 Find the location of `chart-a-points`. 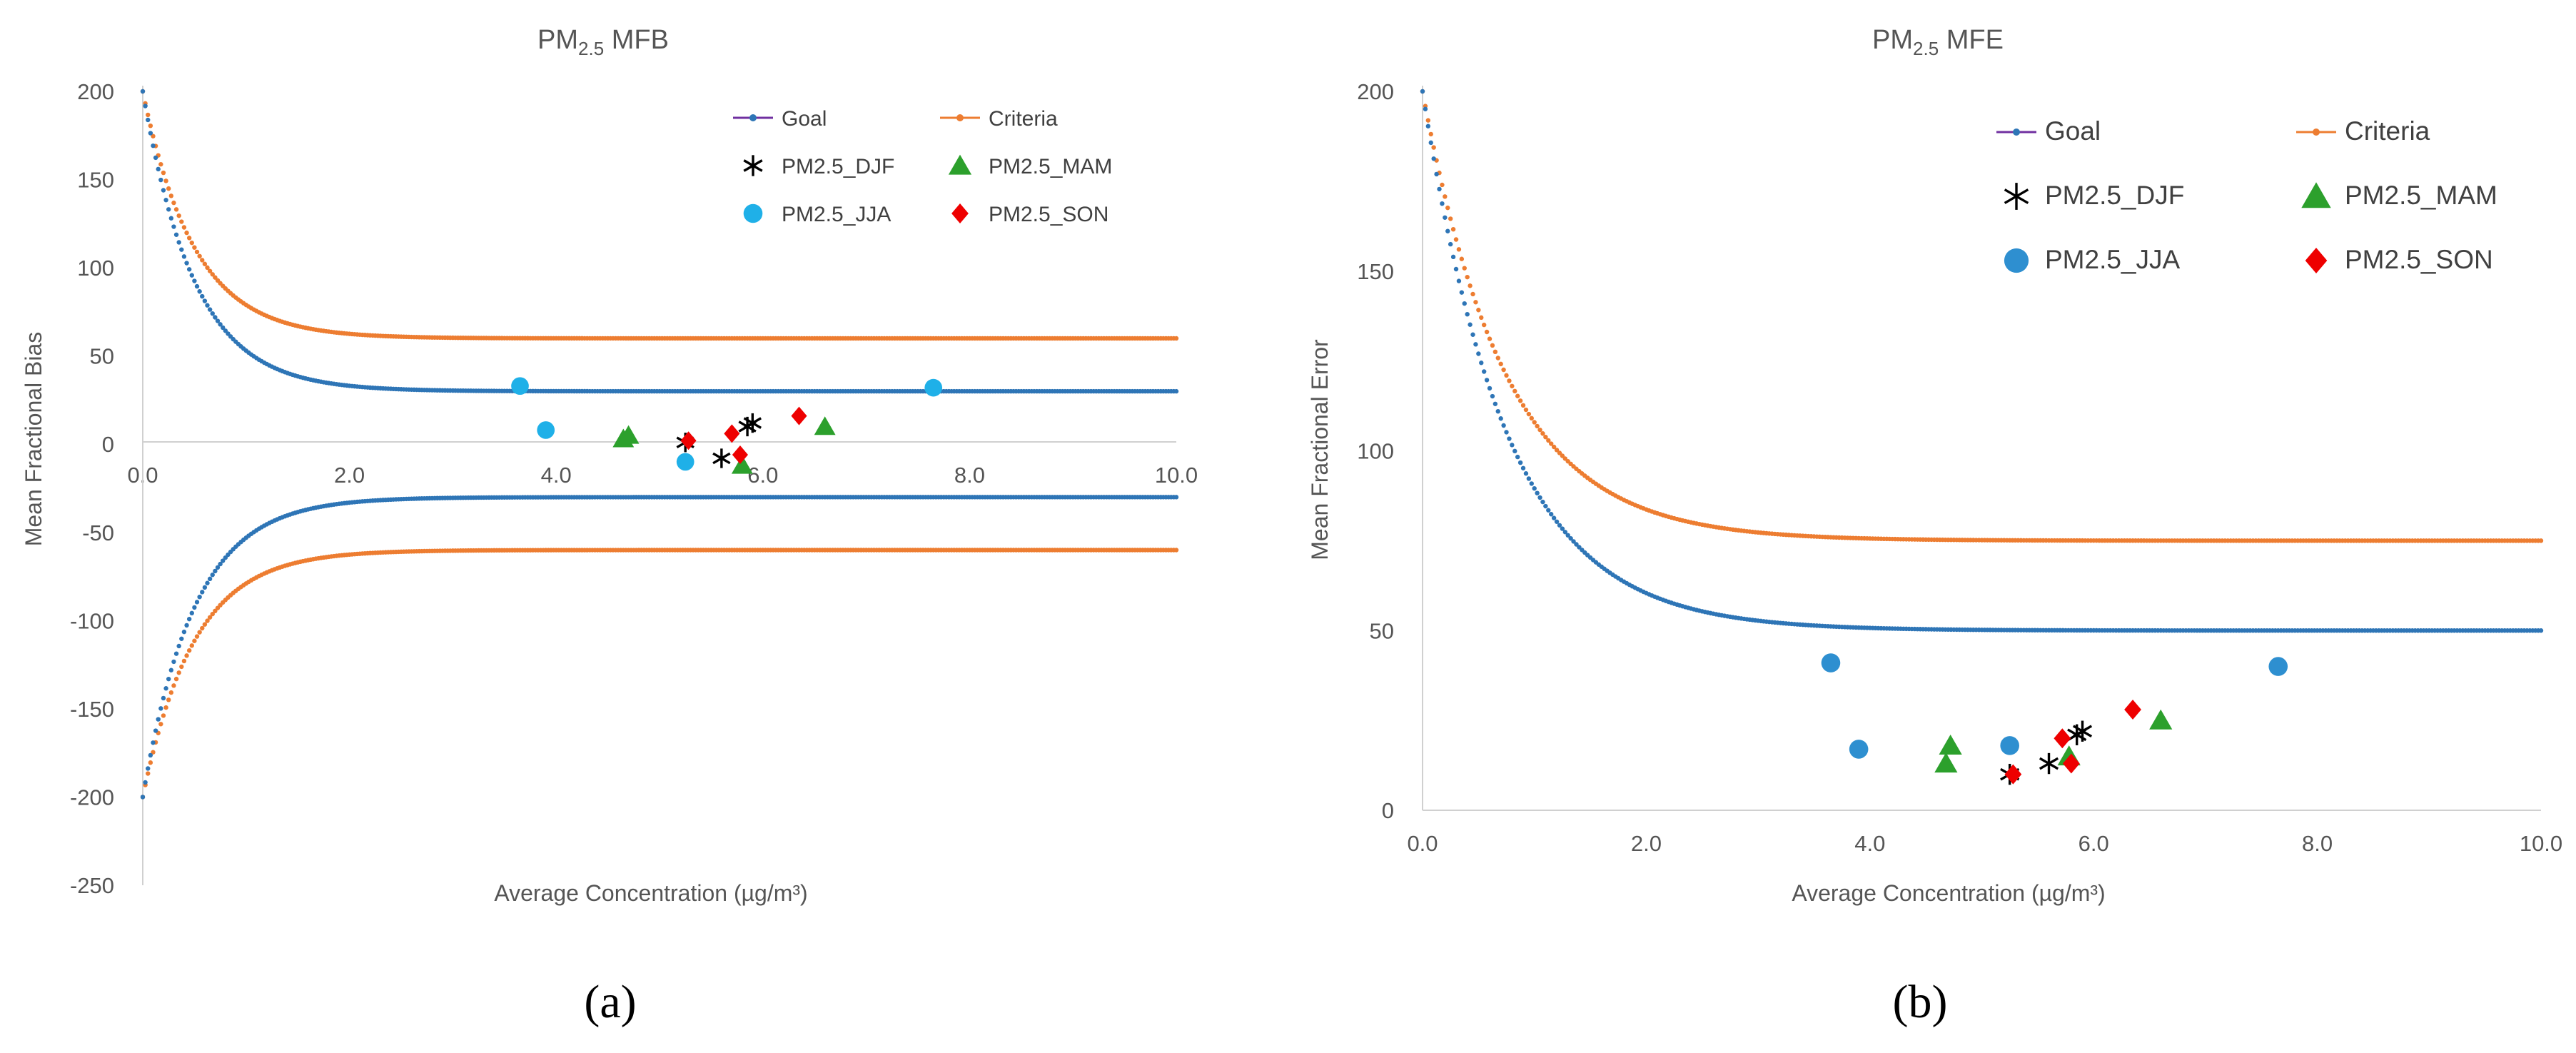

chart-a-points is located at coordinates (727, 425).